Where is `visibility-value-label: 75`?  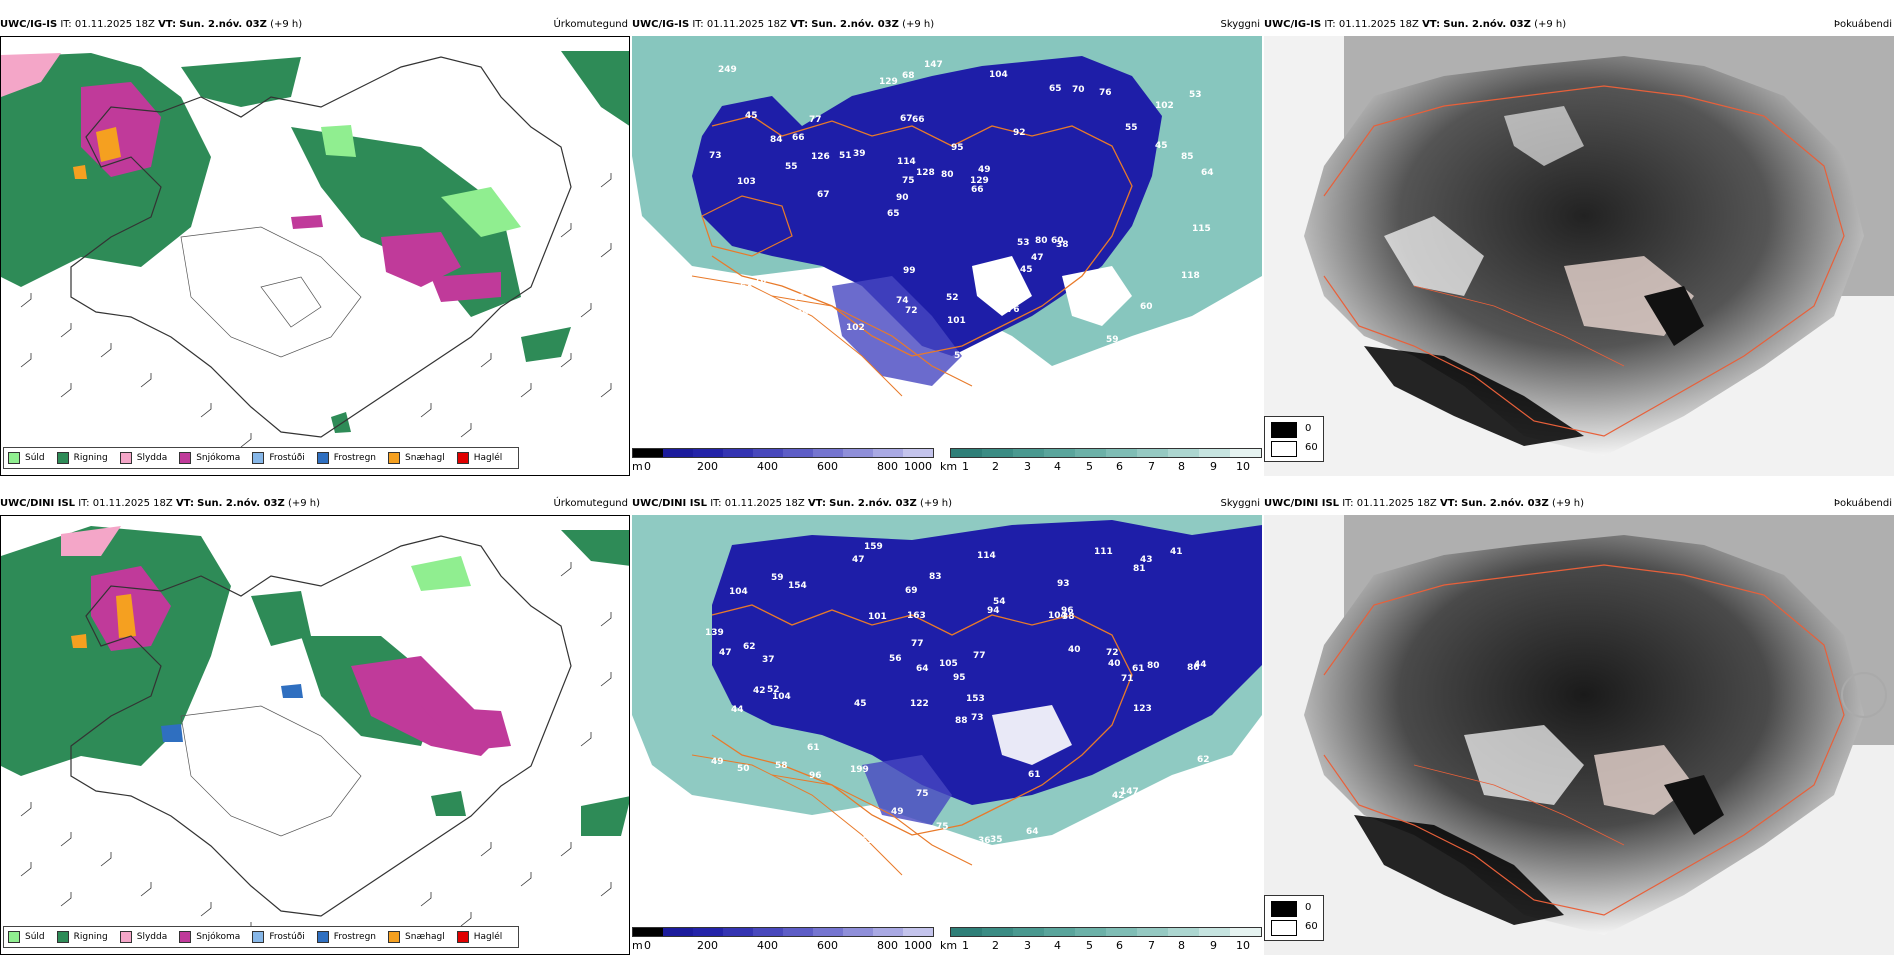 visibility-value-label: 75 is located at coordinates (922, 794).